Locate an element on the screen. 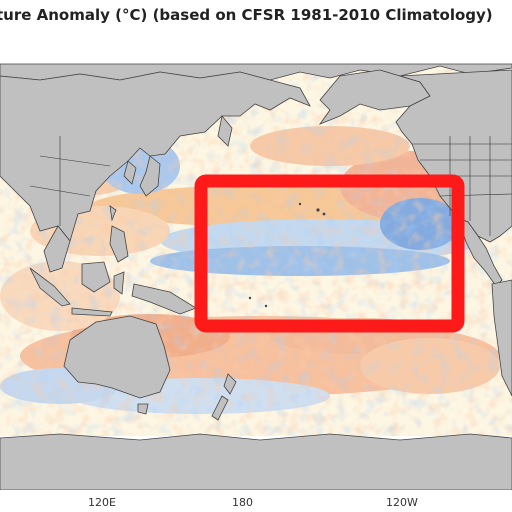 This screenshot has width=512, height=512. longitude-label-120w: 120W is located at coordinates (402, 502).